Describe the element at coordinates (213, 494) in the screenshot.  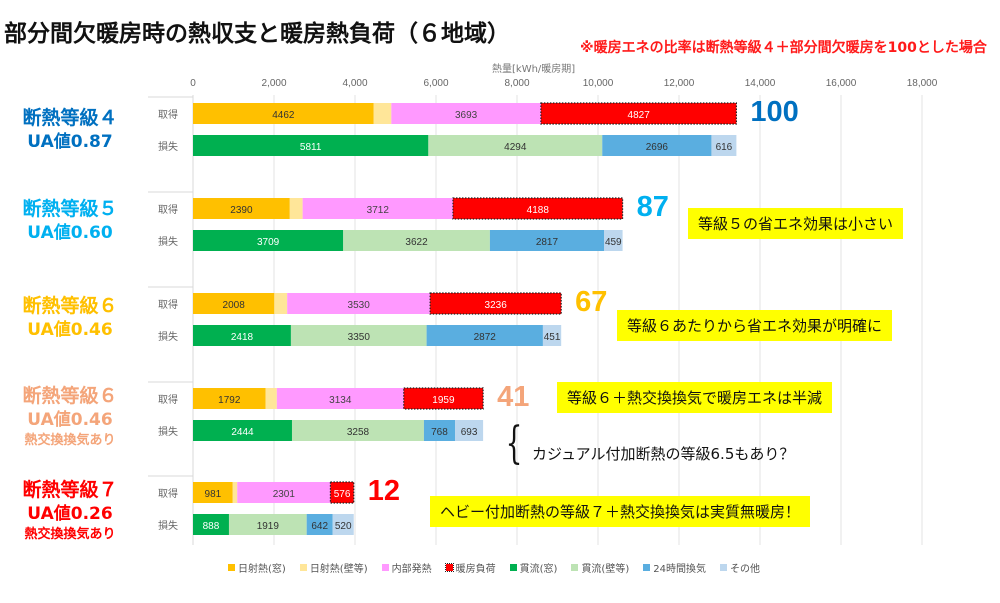
I see `data-label-solar_window: 981` at that location.